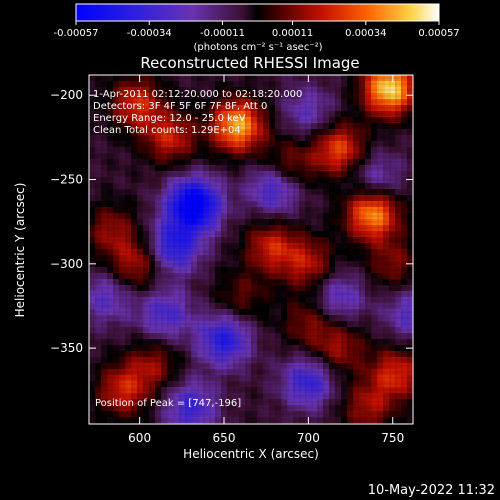 The height and width of the screenshot is (500, 500). What do you see at coordinates (20, 250) in the screenshot?
I see `y-axis-label: Heliocentric Y (arcsec)` at bounding box center [20, 250].